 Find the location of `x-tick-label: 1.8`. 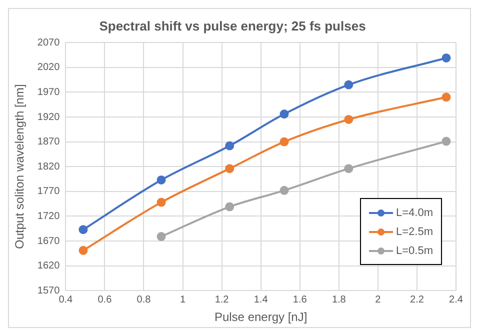

x-tick-label: 1.8 is located at coordinates (339, 300).